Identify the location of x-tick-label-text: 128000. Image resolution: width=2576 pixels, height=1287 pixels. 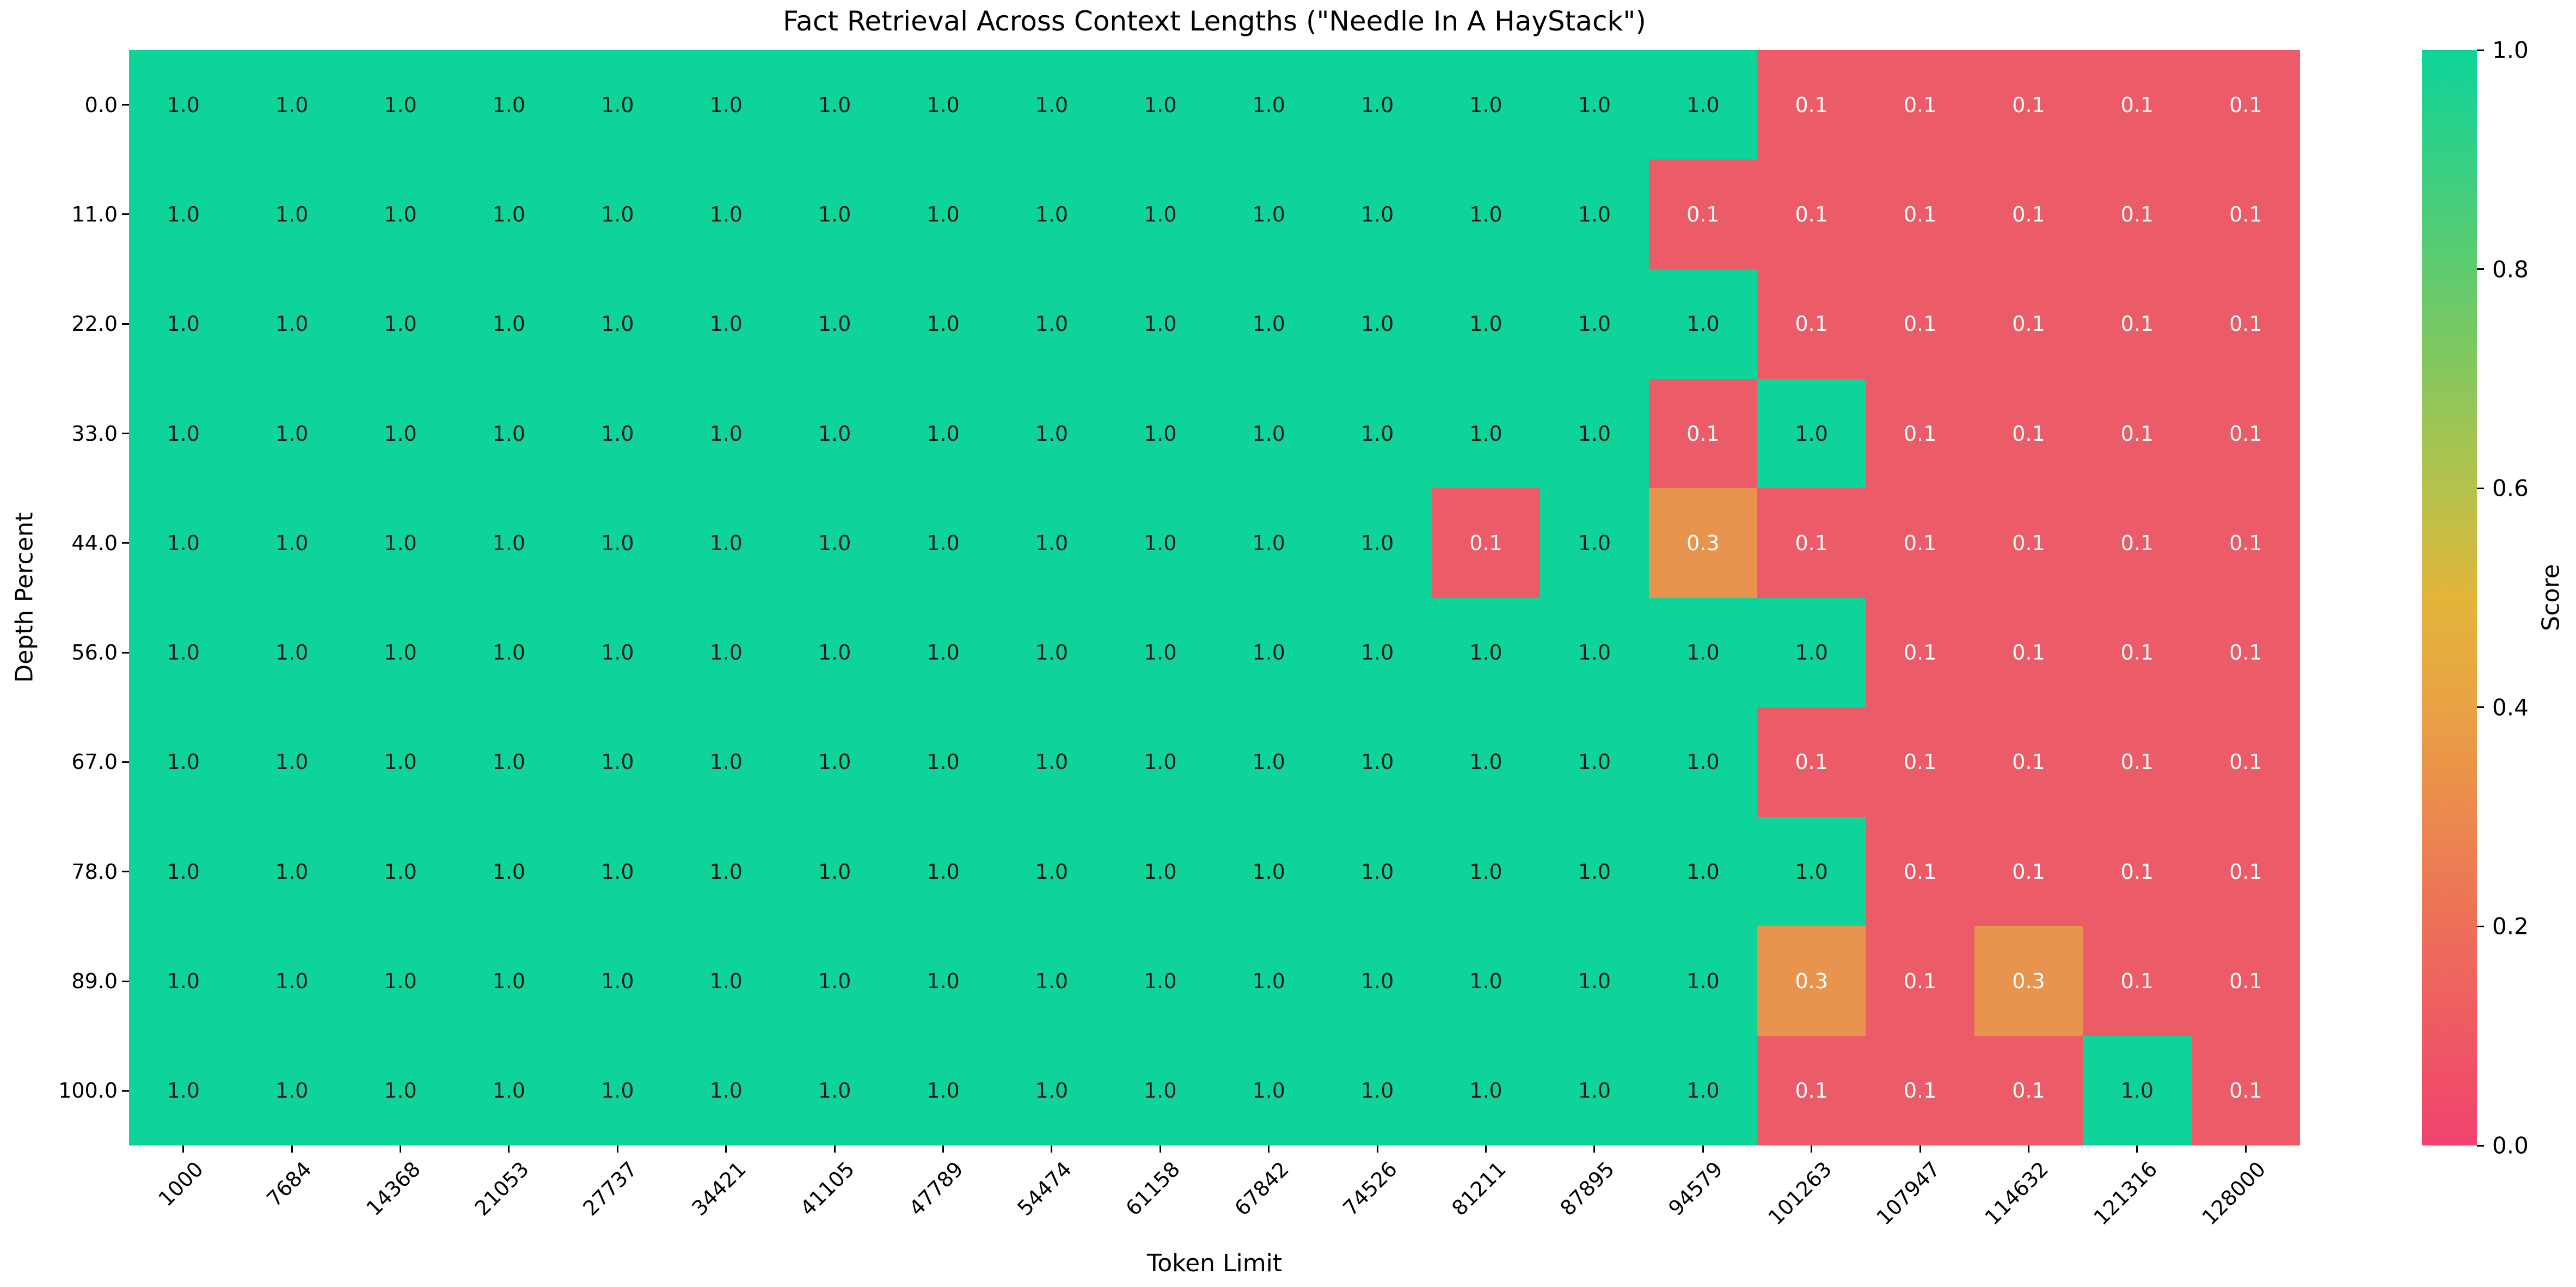
(2234, 1193).